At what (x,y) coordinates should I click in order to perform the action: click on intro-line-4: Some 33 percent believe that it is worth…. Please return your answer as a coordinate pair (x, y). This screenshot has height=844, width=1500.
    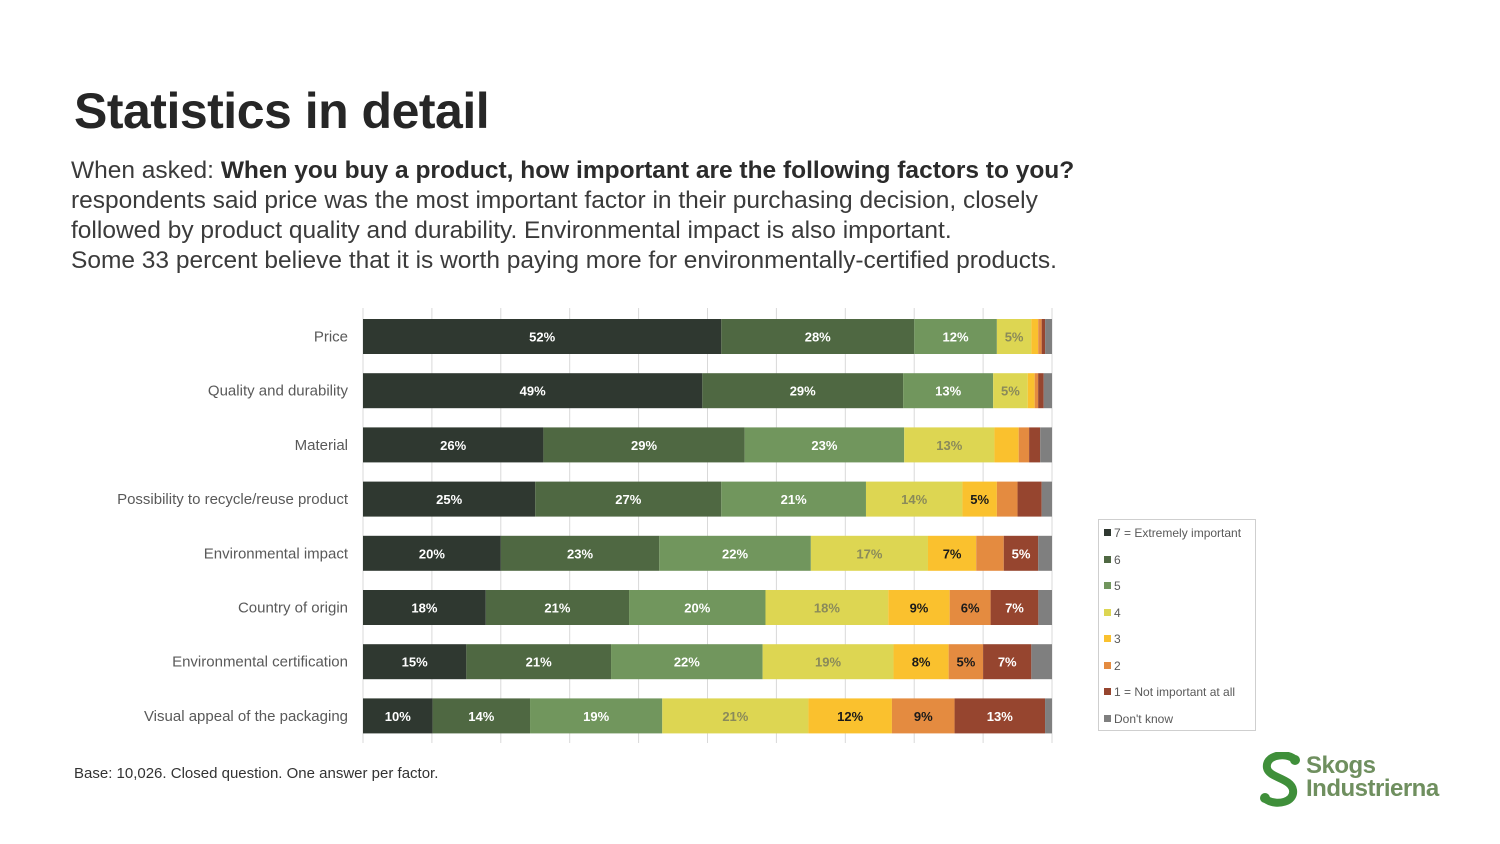
    Looking at the image, I should click on (564, 260).